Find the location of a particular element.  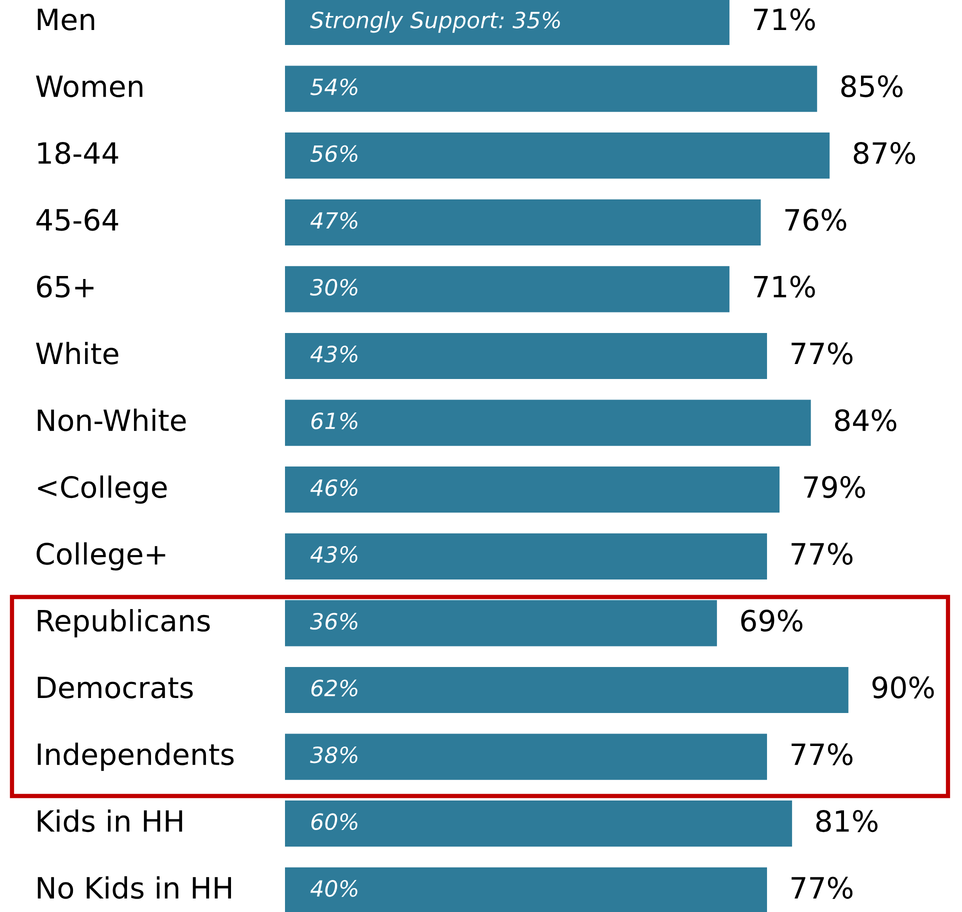

data-label: 84% is located at coordinates (865, 420).